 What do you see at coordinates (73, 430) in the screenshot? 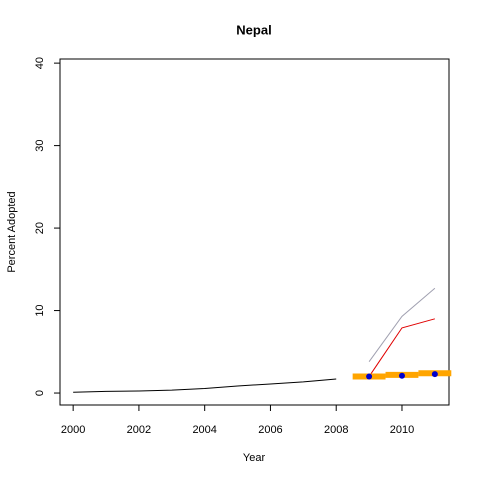
I see `x-tick-label: 2000` at bounding box center [73, 430].